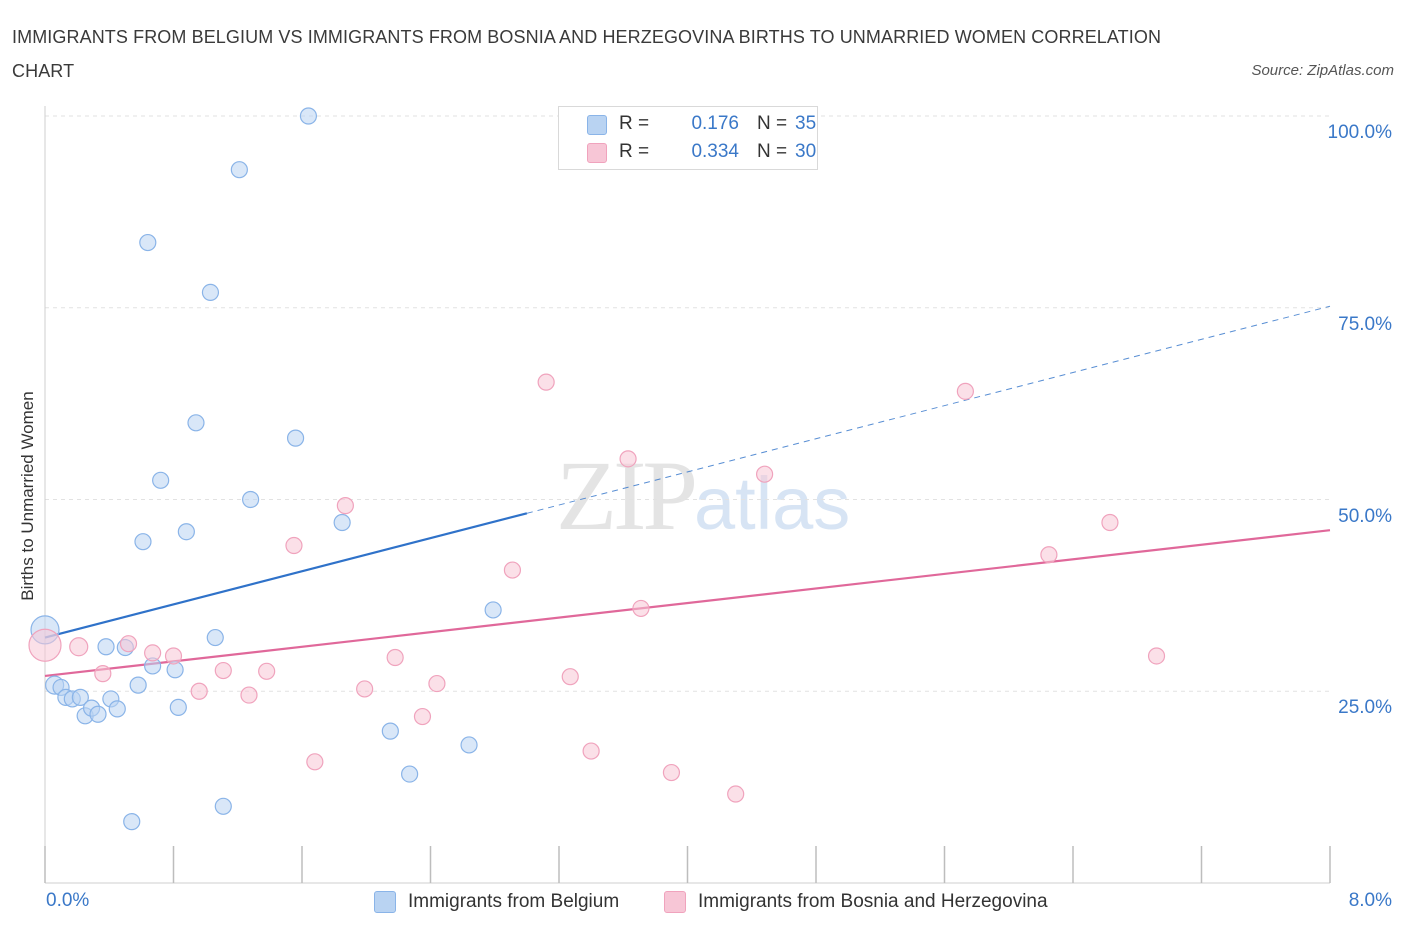 Image resolution: width=1406 pixels, height=930 pixels. What do you see at coordinates (687, 603) in the screenshot?
I see `trend-line-bosnia` at bounding box center [687, 603].